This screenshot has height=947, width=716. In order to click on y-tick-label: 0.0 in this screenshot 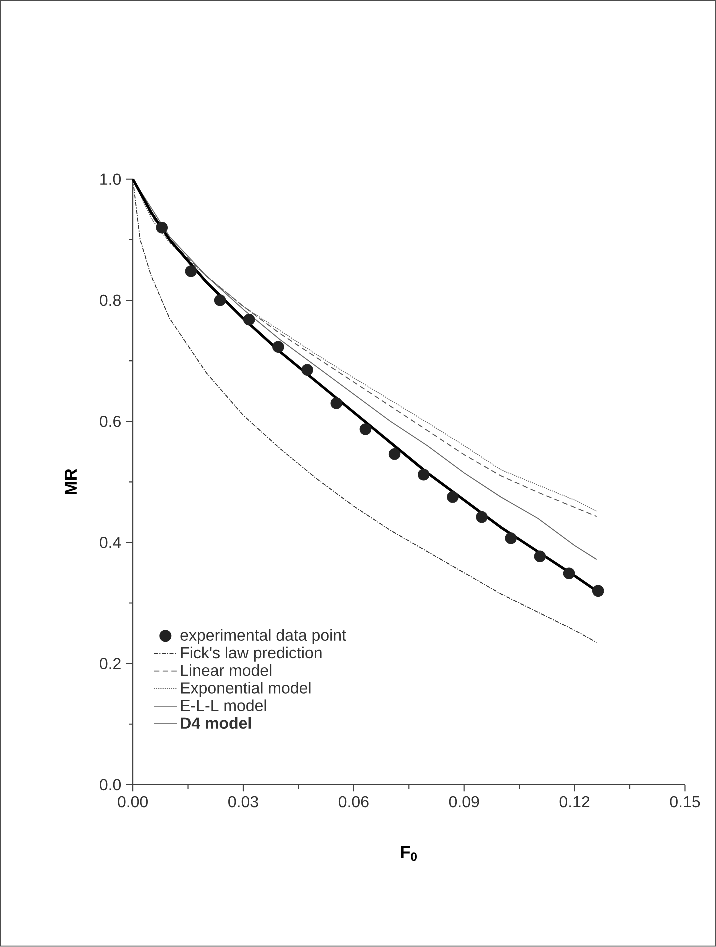, I will do `click(110, 785)`.